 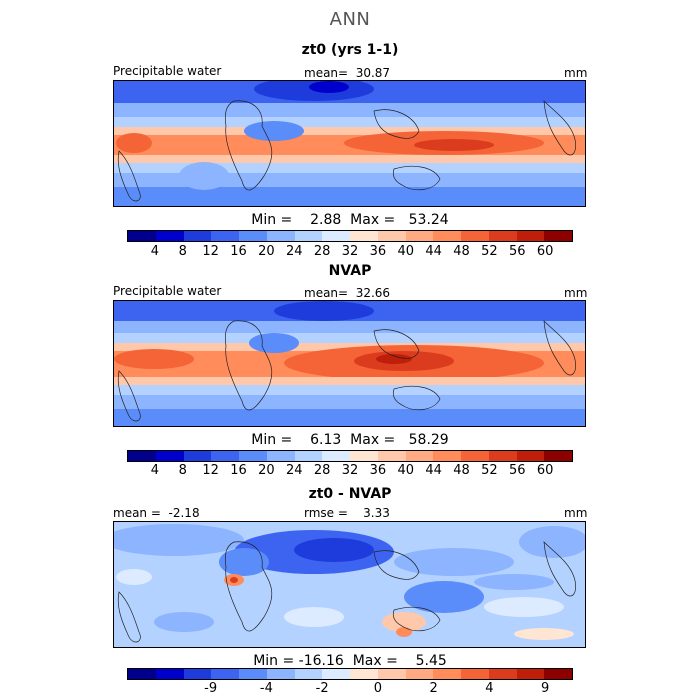 I want to click on panel-2-units-label: mm, so click(x=576, y=293).